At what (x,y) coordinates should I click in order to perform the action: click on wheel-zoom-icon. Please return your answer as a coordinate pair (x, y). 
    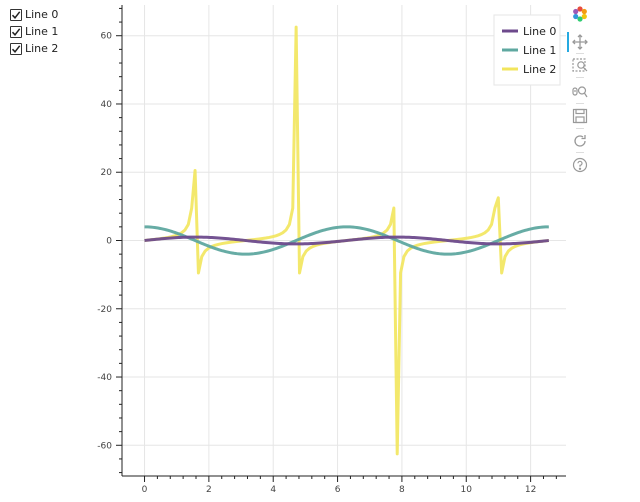
    Looking at the image, I should click on (580, 92).